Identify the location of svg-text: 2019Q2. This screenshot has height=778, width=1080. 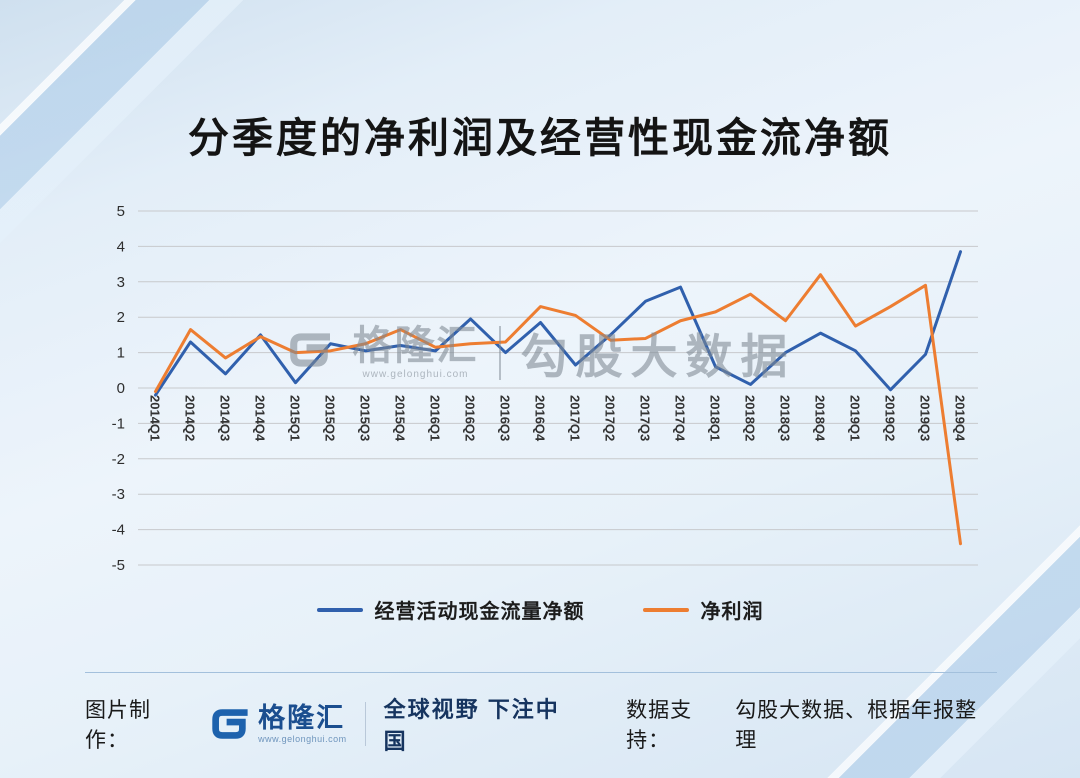
(890, 418).